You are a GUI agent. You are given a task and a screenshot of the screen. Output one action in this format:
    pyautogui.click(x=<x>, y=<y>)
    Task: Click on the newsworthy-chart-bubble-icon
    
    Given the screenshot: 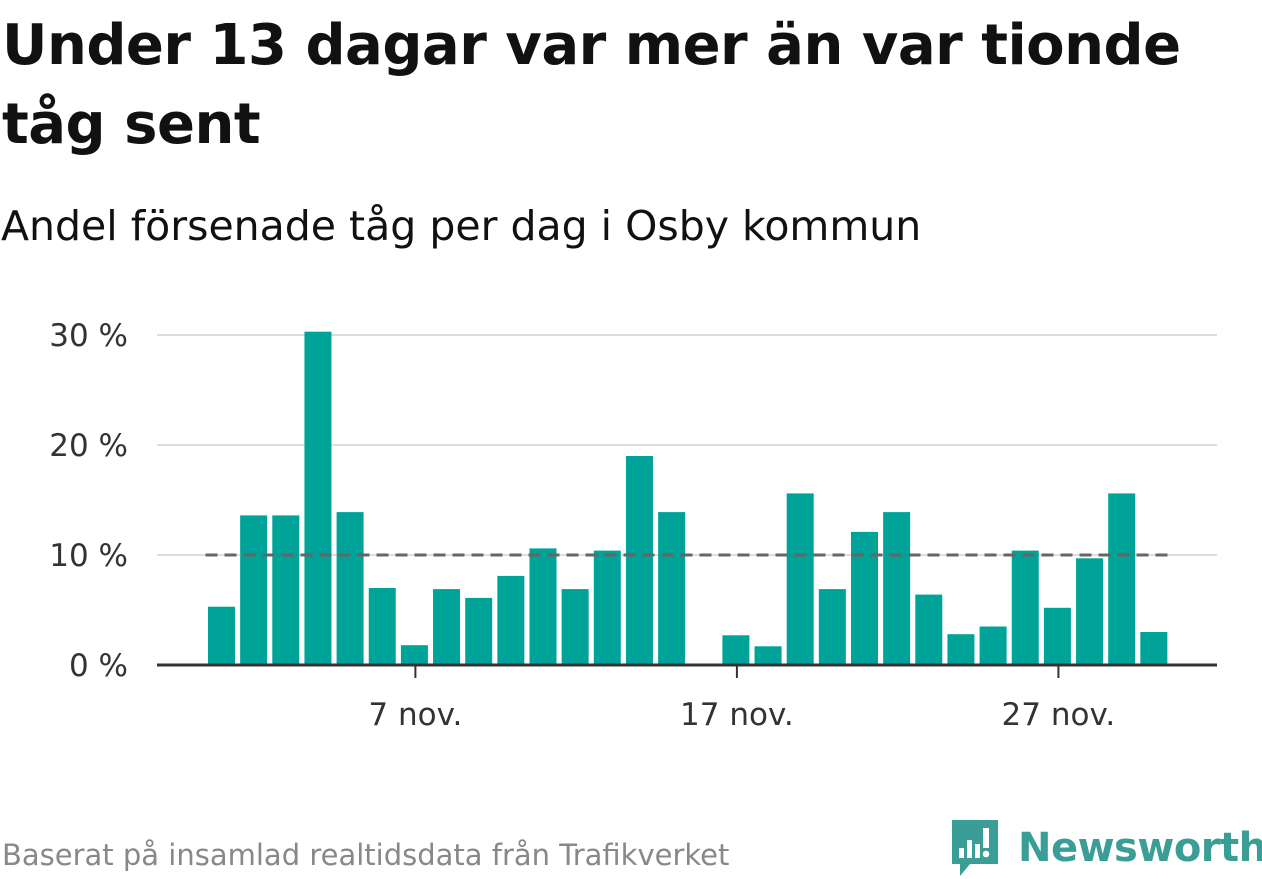 What is the action you would take?
    pyautogui.click(x=975, y=848)
    